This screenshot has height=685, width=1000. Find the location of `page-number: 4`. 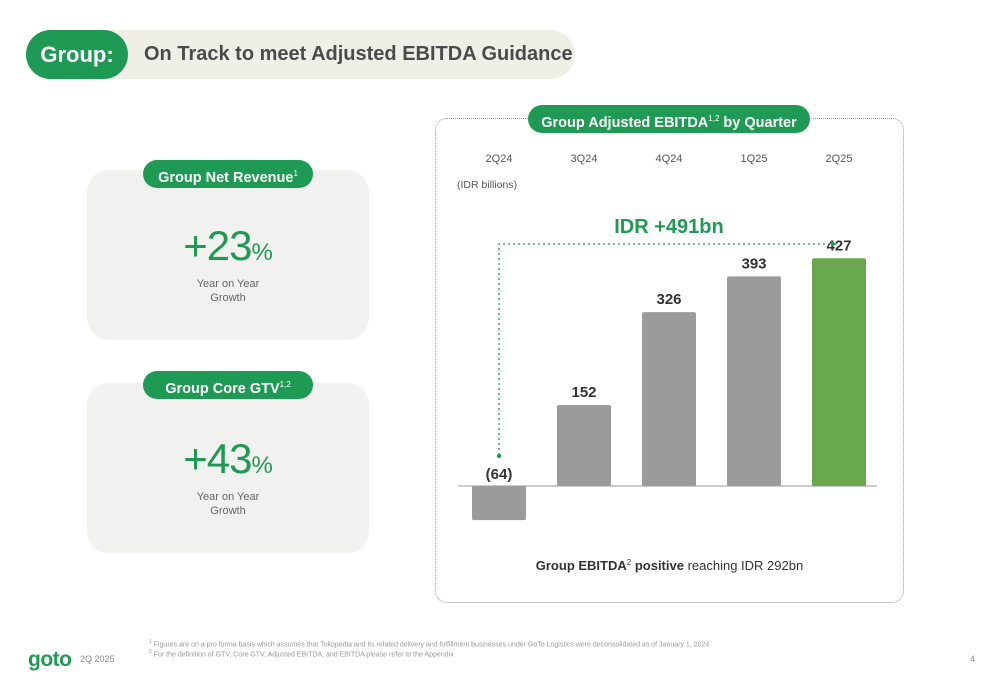

page-number: 4 is located at coordinates (973, 659).